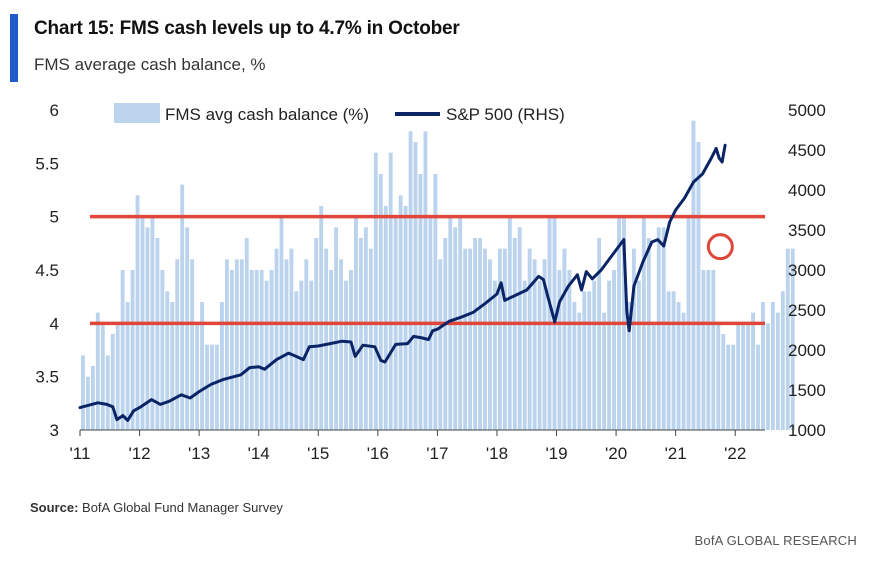 This screenshot has height=564, width=875. I want to click on legend-line-label: S&P 500 (RHS), so click(505, 114).